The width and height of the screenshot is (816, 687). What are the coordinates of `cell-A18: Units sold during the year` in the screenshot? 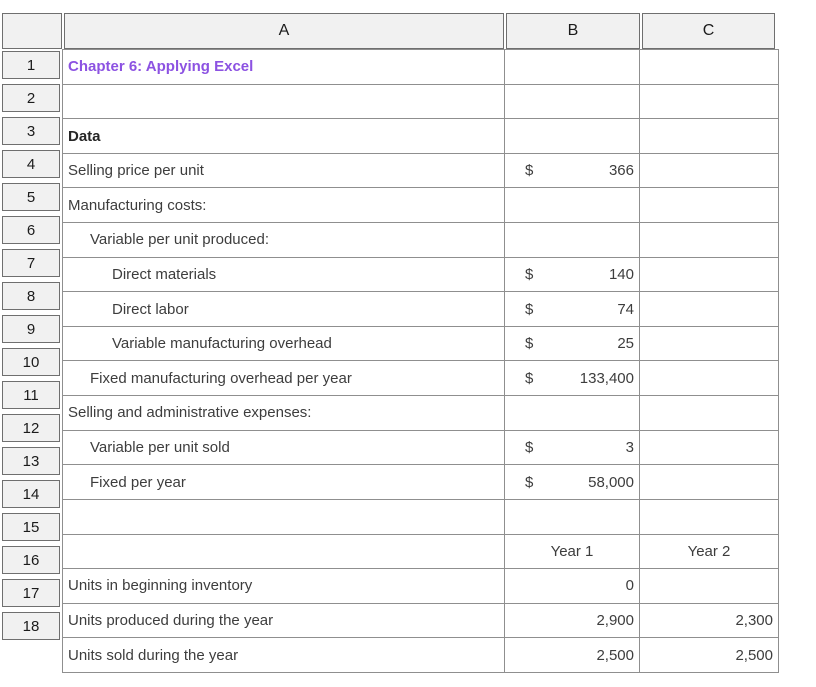 It's located at (284, 655).